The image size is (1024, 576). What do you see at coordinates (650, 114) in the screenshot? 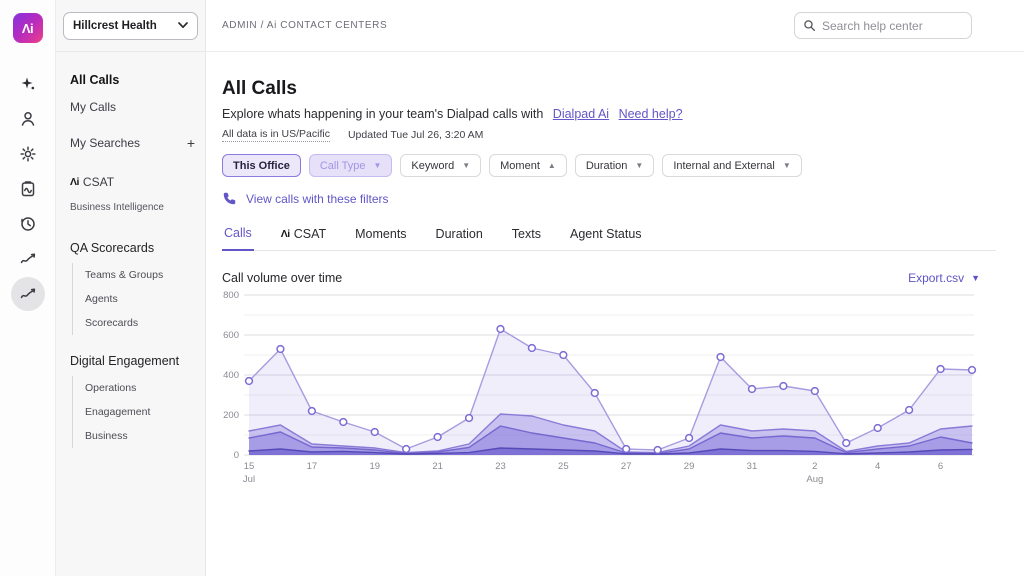
I see `need-help-link: Need help?` at bounding box center [650, 114].